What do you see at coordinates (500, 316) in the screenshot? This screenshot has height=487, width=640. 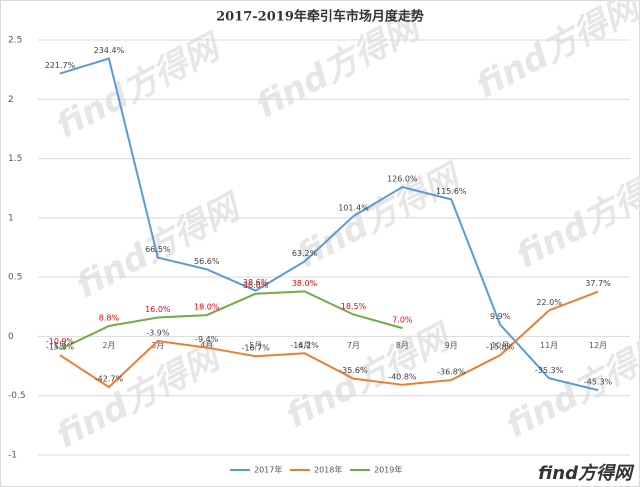 I see `data-label: 9.9%` at bounding box center [500, 316].